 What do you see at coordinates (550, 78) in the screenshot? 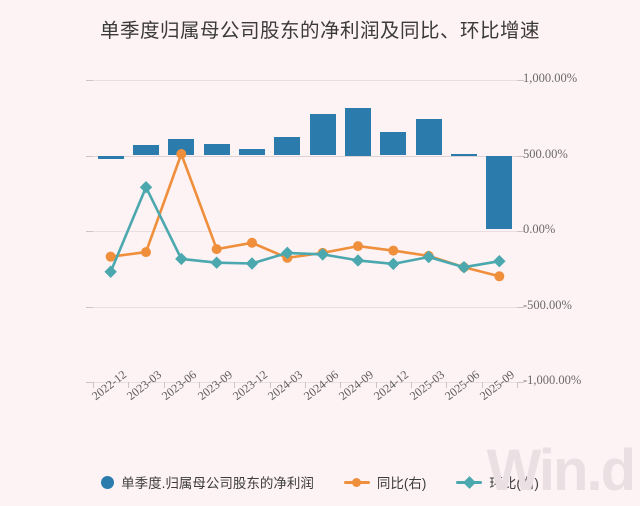
I see `y-axis-right-label: 1,000.00%` at bounding box center [550, 78].